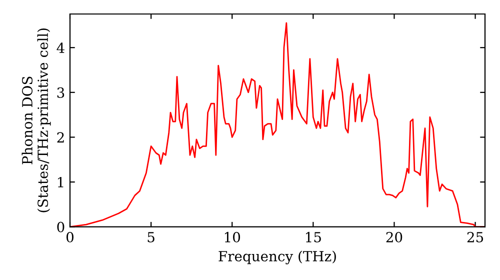 The height and width of the screenshot is (280, 500). I want to click on x-axis-title: Frequency (THz), so click(277, 257).